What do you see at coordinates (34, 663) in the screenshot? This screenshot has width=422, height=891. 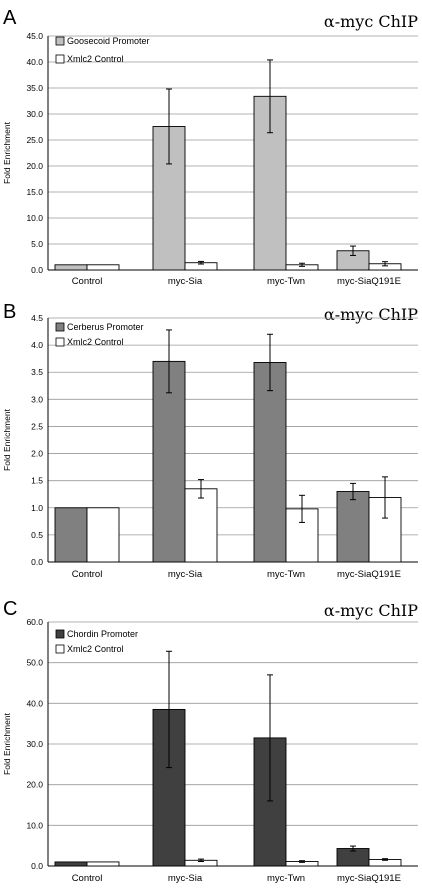 I see `y-tick-label: 50.0` at bounding box center [34, 663].